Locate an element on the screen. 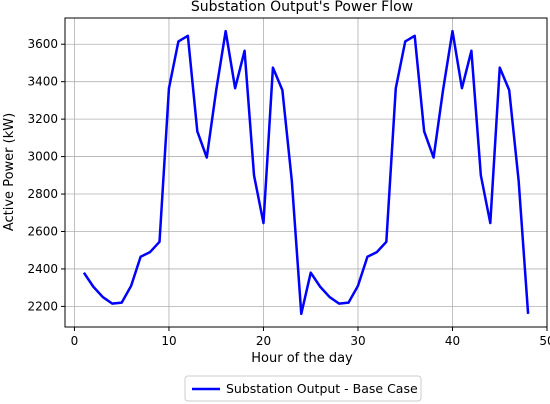  legend-label: Substation Output - Base Case is located at coordinates (322, 388).